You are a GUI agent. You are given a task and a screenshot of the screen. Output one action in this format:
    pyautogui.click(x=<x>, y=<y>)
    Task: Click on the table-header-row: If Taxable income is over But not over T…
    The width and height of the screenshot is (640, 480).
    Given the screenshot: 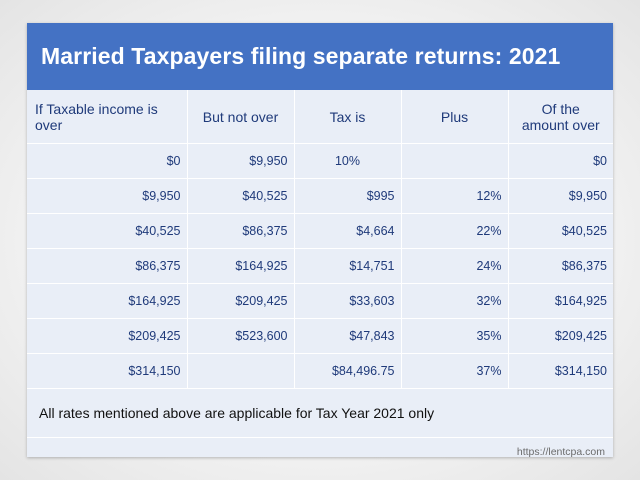 What is the action you would take?
    pyautogui.click(x=320, y=117)
    